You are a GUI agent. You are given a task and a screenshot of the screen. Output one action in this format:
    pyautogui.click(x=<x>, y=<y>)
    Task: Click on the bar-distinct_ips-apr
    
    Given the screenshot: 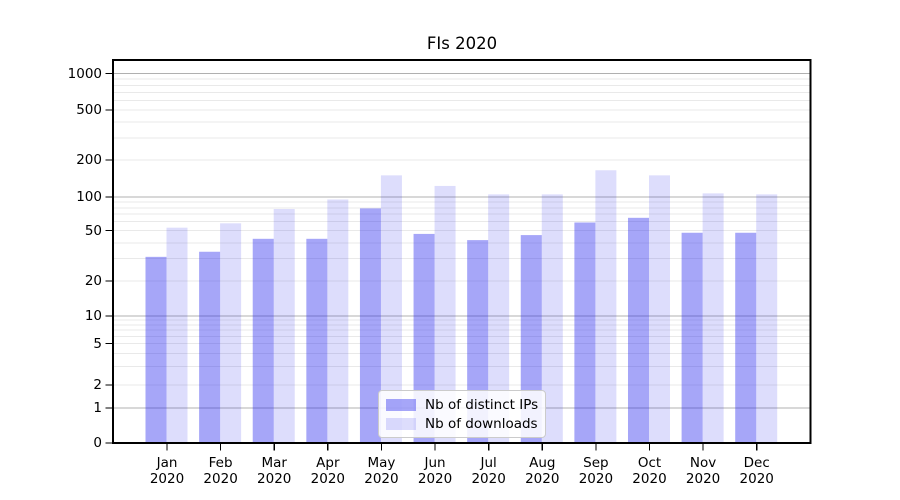 What is the action you would take?
    pyautogui.click(x=317, y=340)
    